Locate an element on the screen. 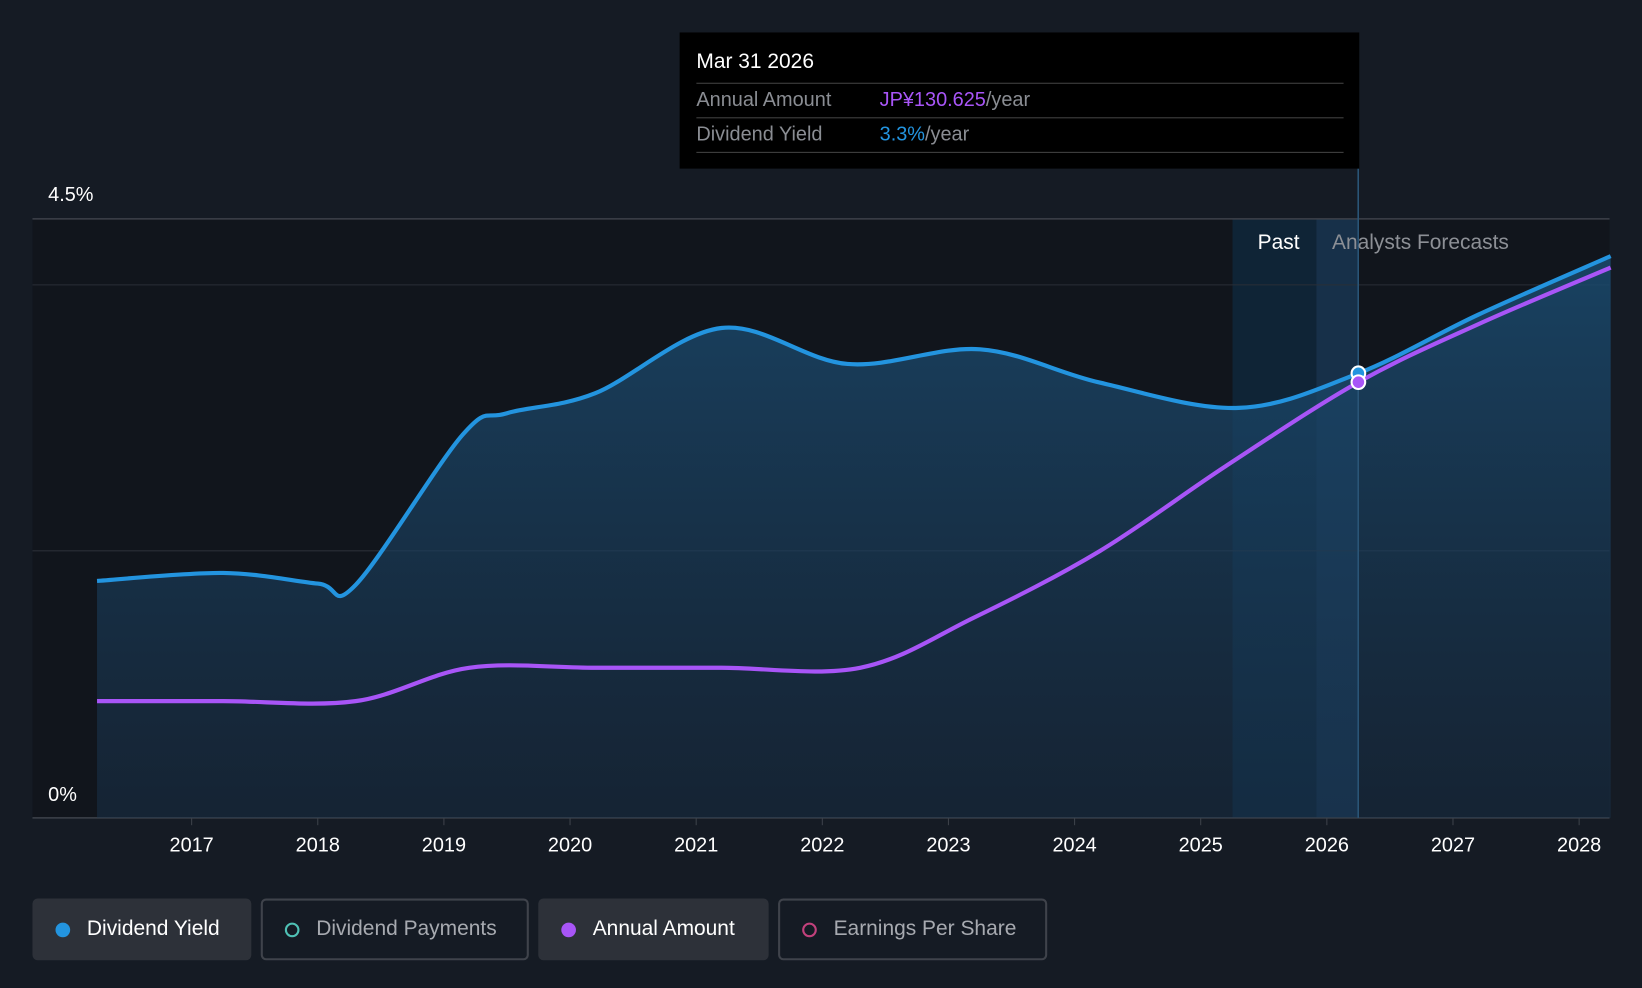 The image size is (1642, 988). legend-earnings-per-share: Earnings Per Share is located at coordinates (913, 929).